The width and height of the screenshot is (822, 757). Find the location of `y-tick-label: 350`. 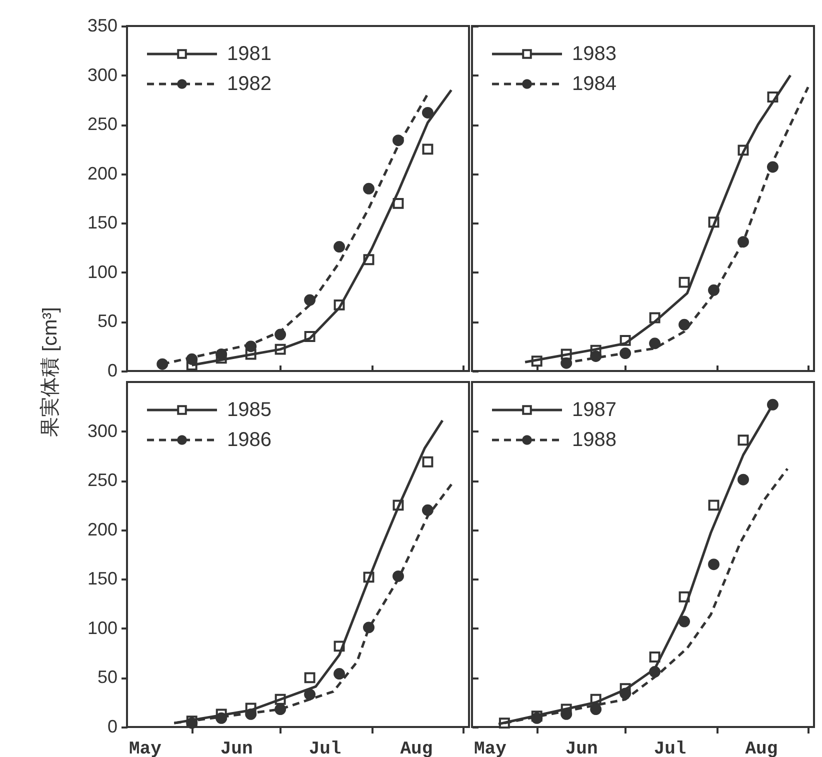

y-tick-label: 350 is located at coordinates (102, 26).